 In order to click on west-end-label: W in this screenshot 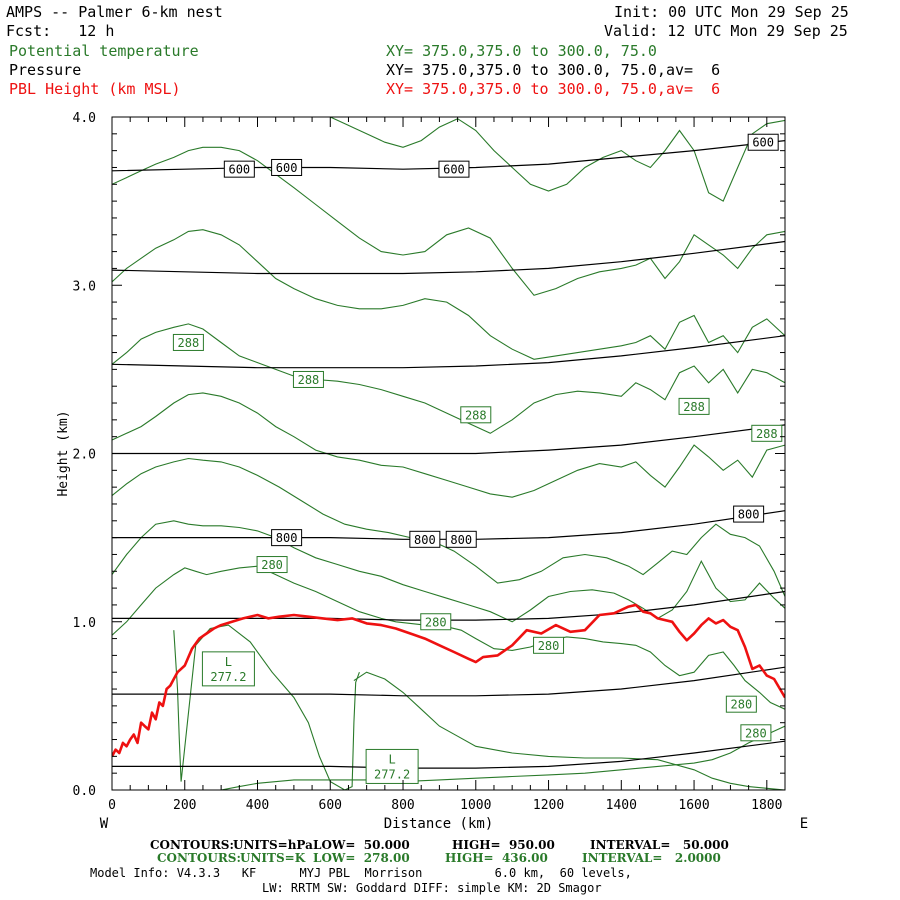, I will do `click(104, 824)`.